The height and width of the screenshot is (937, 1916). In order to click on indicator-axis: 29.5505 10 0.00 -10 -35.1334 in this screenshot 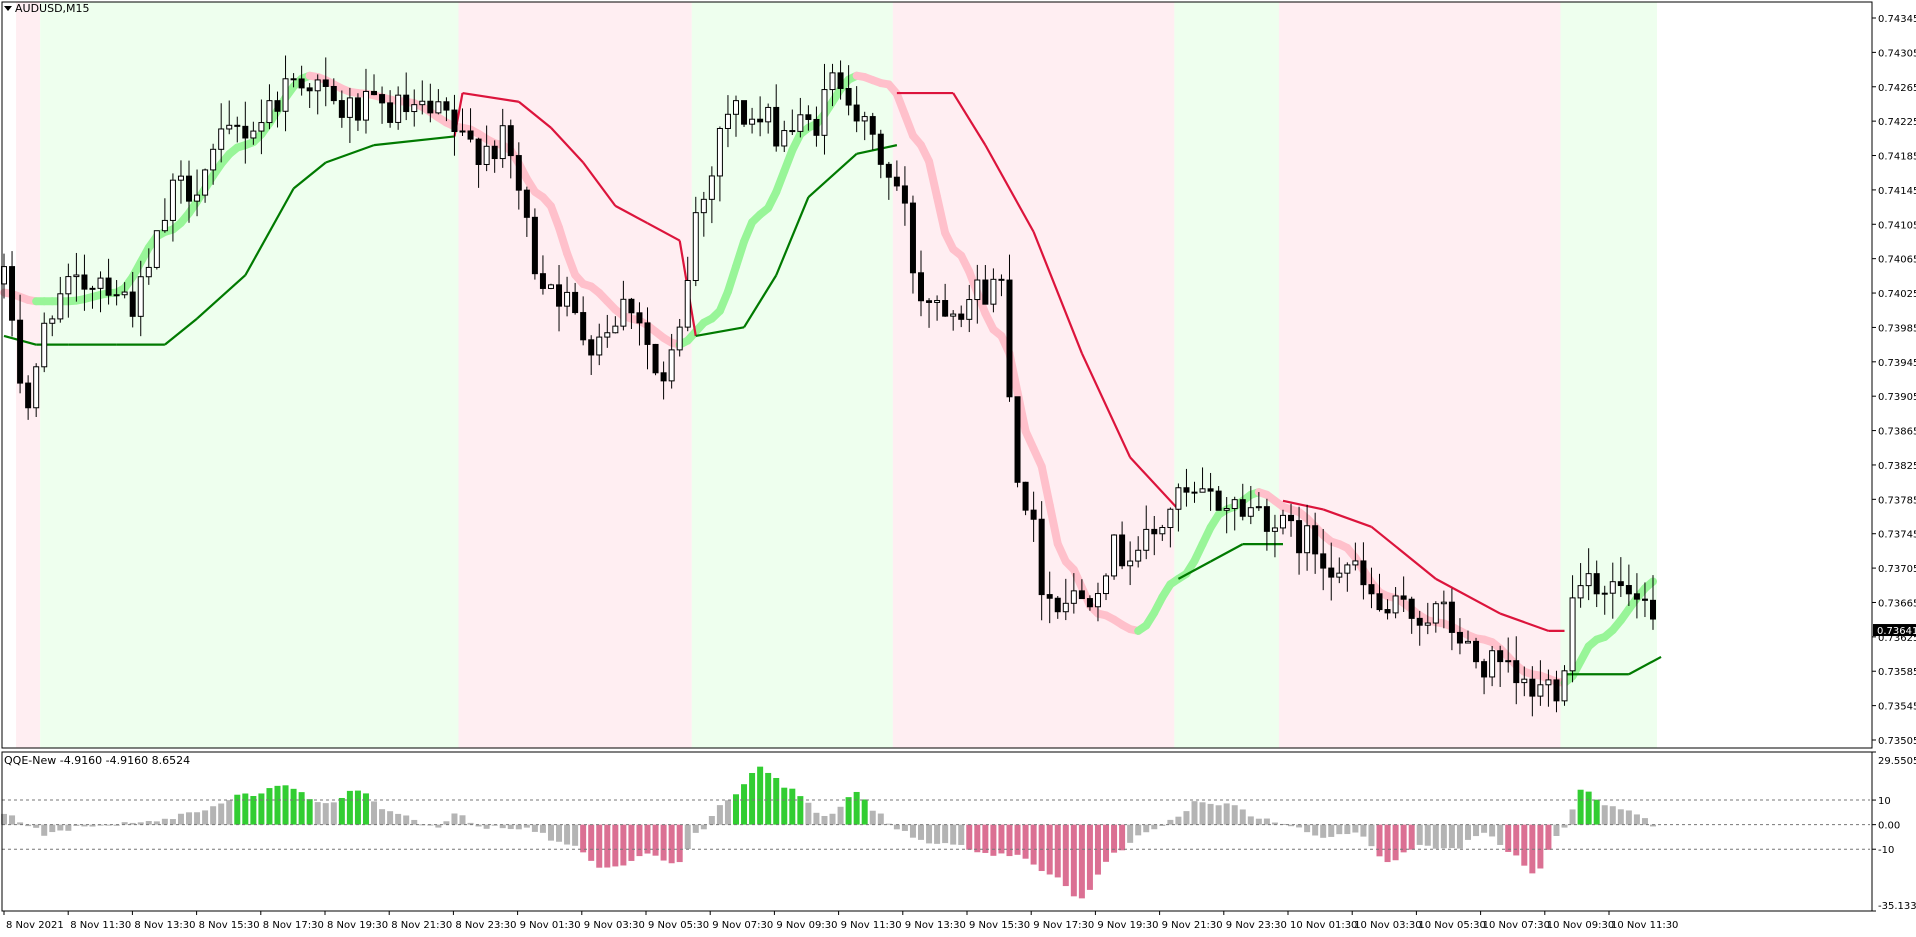, I will do `click(1894, 831)`.